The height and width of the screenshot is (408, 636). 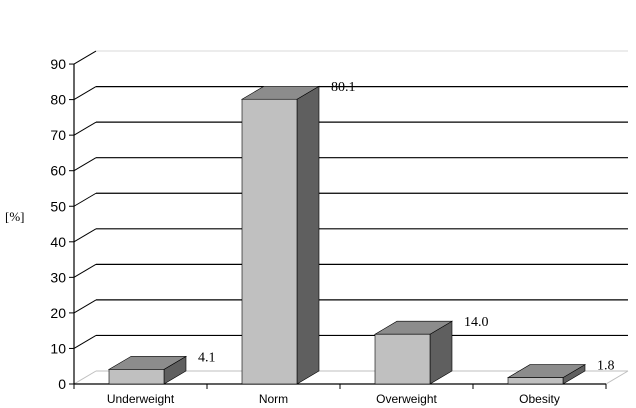 I want to click on y-tick-label: 10, so click(x=58, y=348).